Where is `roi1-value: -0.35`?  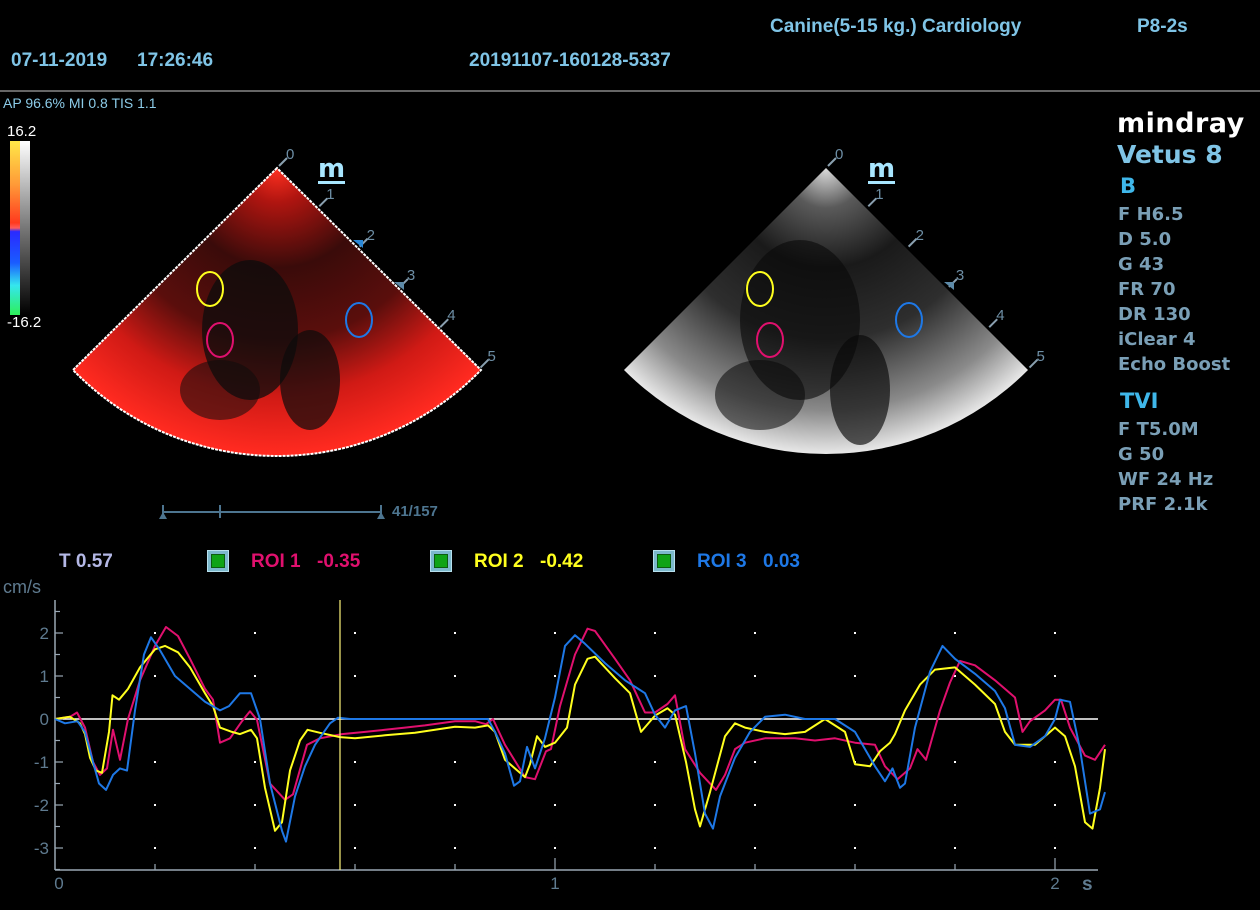
roi1-value: -0.35 is located at coordinates (339, 561).